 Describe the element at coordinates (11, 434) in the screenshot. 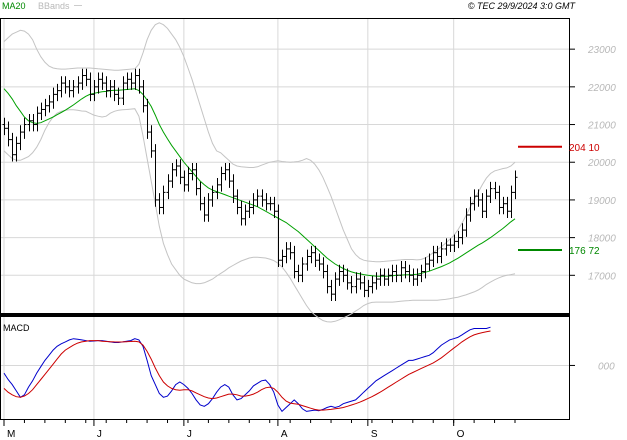

I see `x-tick-label: M` at that location.